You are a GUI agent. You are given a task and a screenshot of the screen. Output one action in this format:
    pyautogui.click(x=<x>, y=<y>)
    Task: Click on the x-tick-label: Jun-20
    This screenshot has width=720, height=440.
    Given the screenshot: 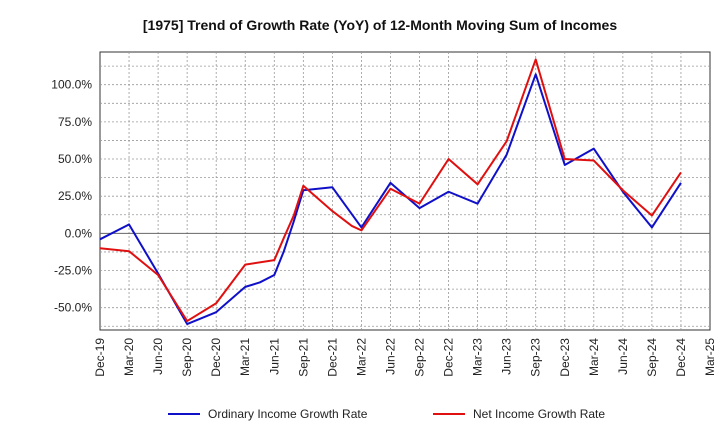 What is the action you would take?
    pyautogui.click(x=158, y=356)
    